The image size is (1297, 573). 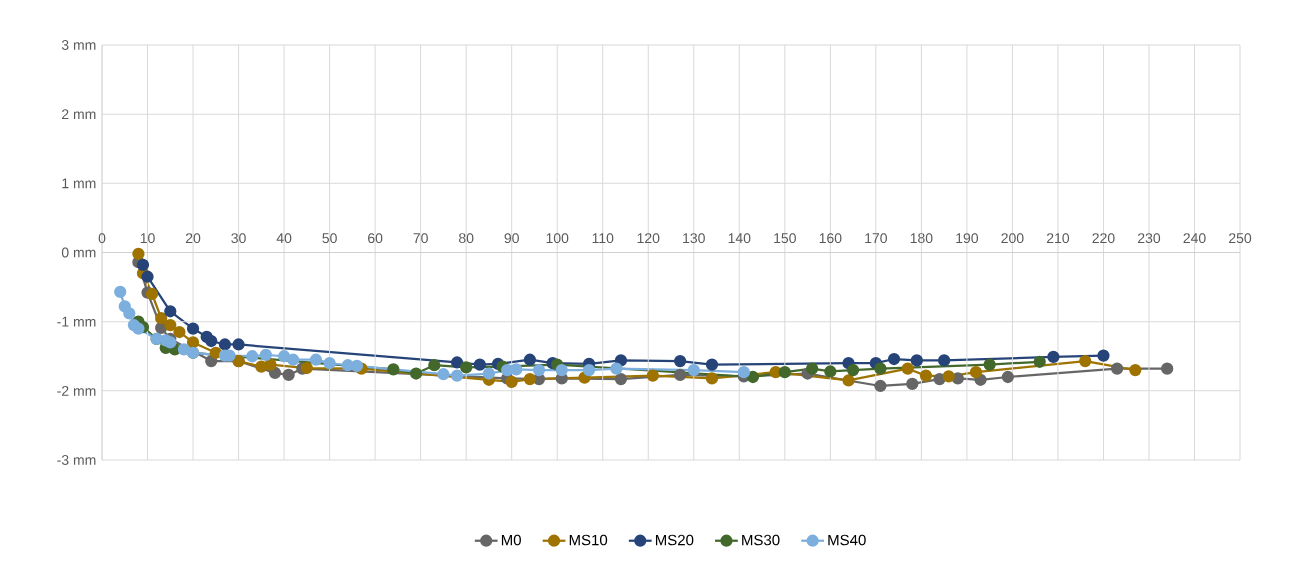 I want to click on x-tick-label: 160, so click(x=830, y=238).